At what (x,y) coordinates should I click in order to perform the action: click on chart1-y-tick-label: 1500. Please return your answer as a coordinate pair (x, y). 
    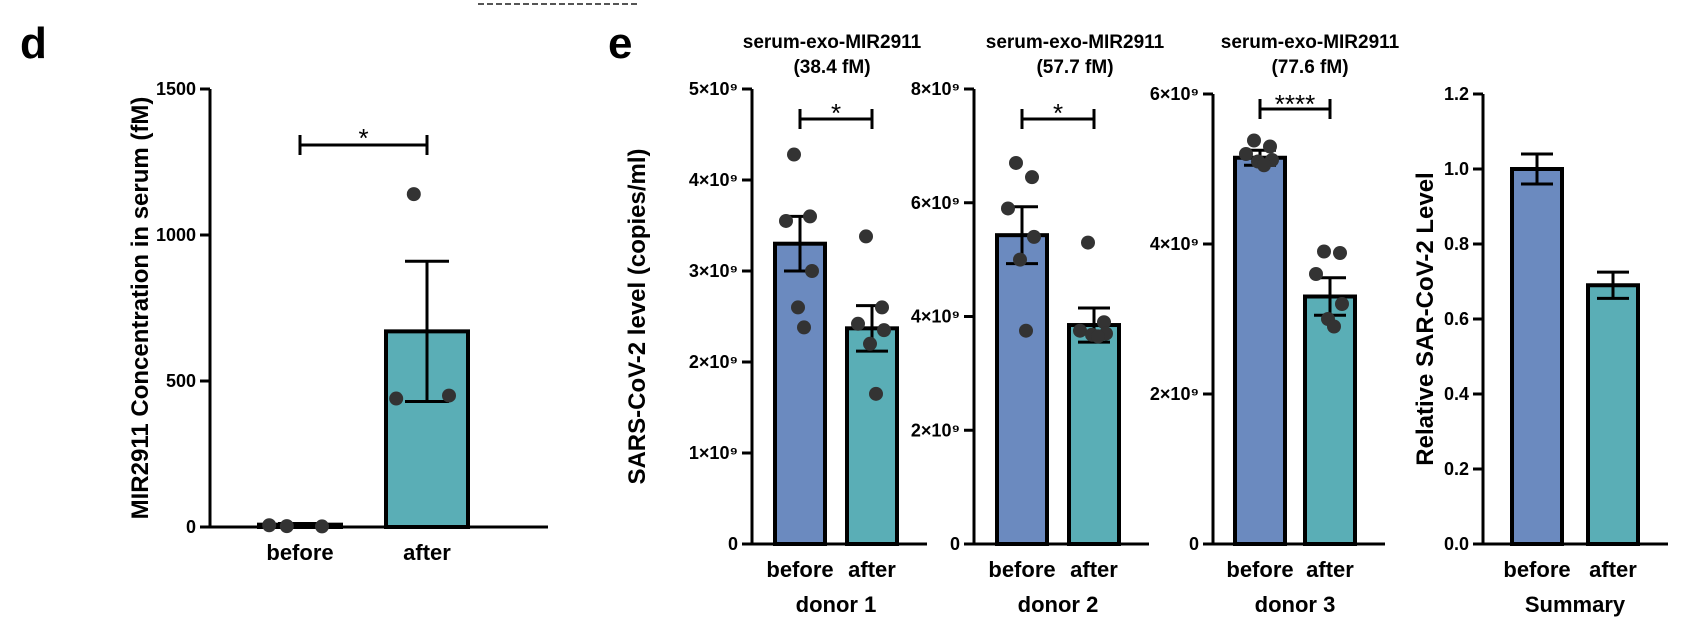
    Looking at the image, I should click on (176, 89).